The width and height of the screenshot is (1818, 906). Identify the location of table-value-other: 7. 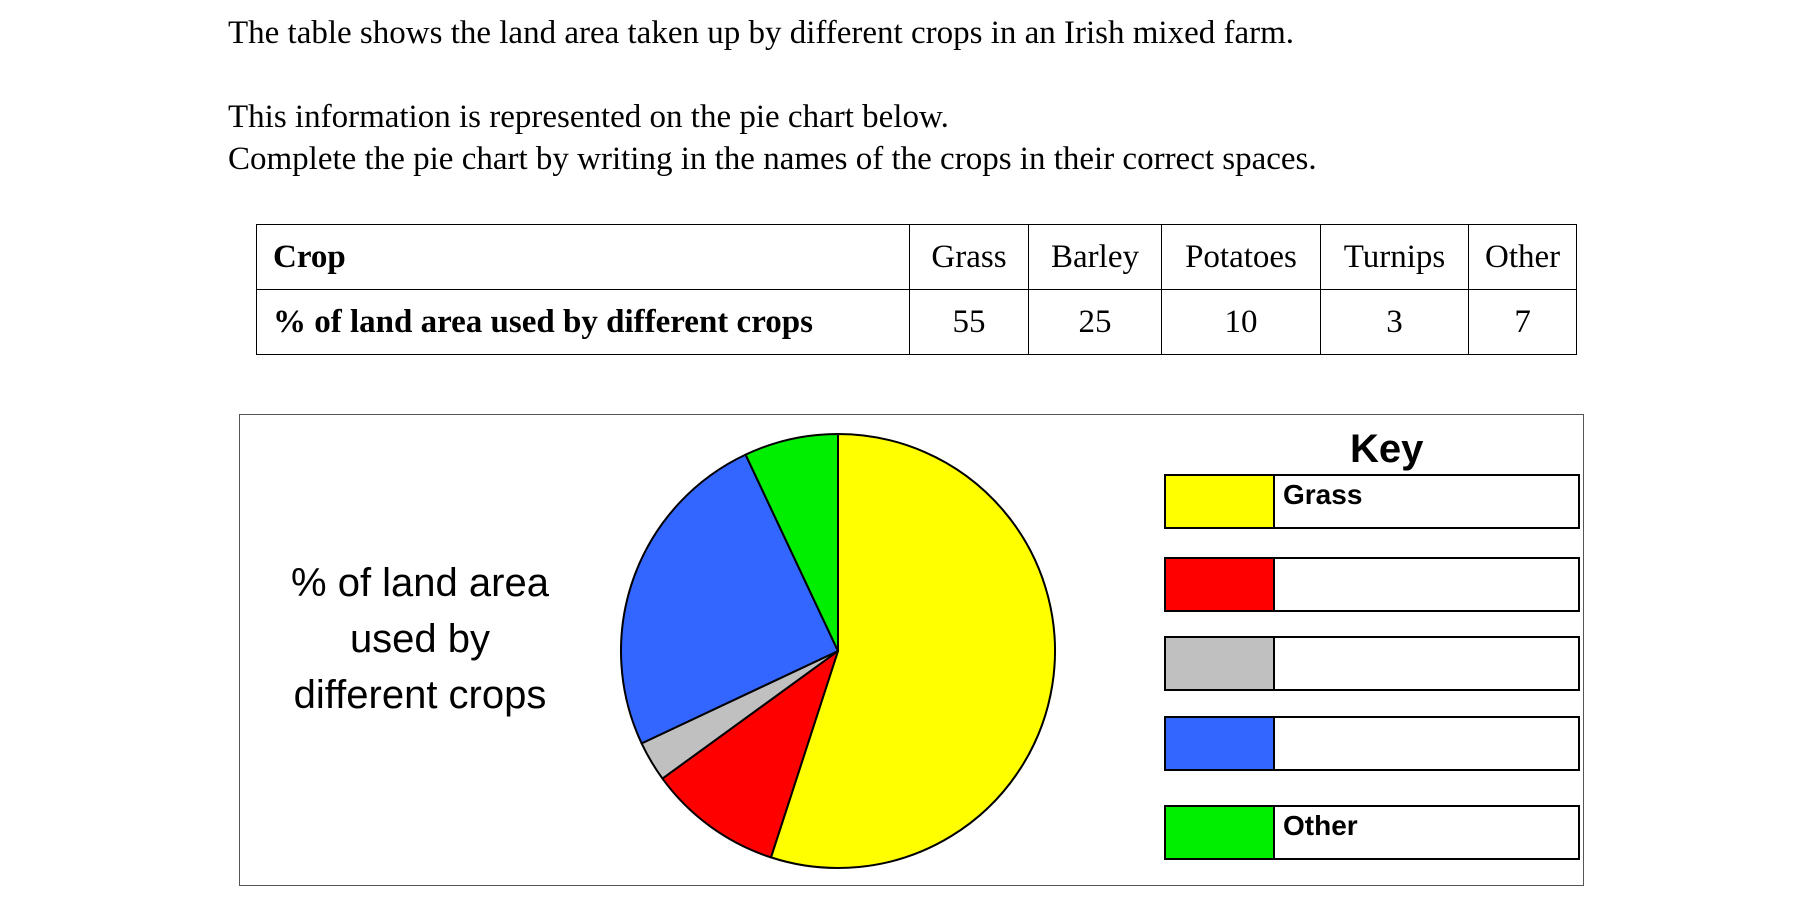
(1522, 322).